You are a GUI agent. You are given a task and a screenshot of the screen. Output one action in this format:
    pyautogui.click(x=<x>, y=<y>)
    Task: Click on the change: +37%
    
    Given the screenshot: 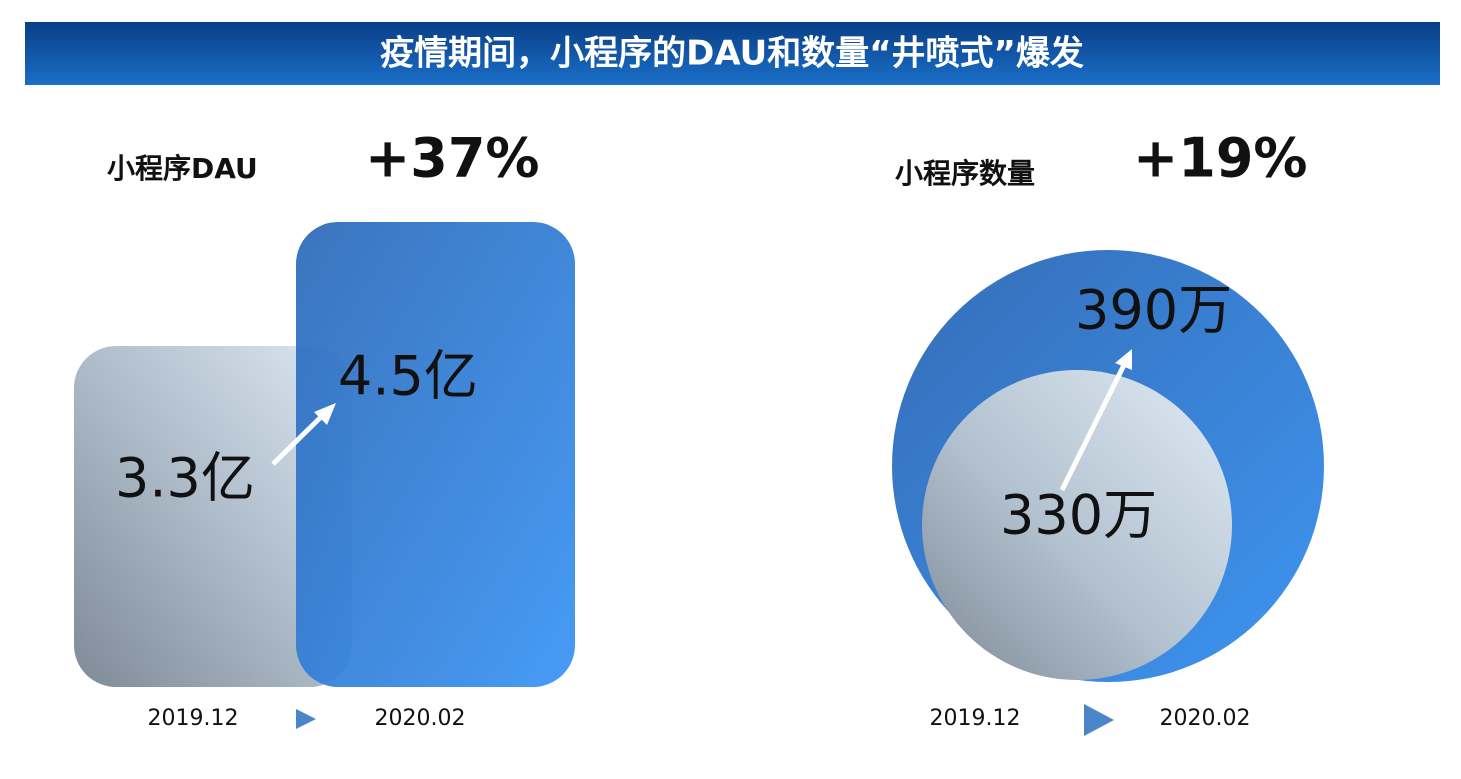 What is the action you would take?
    pyautogui.click(x=452, y=158)
    